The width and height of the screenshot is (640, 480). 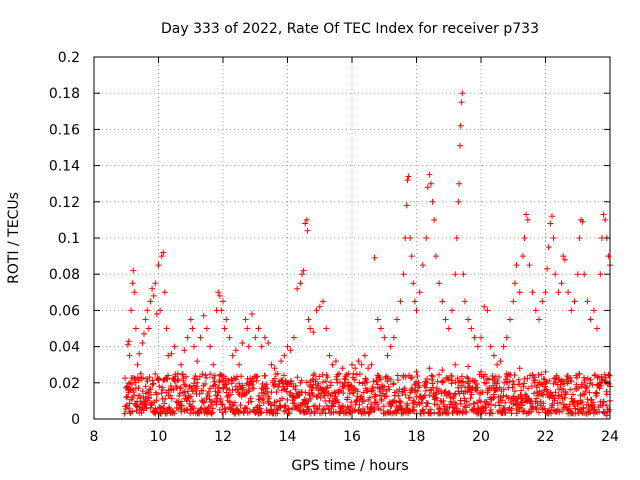 I want to click on x-tick-label: 12, so click(x=223, y=437).